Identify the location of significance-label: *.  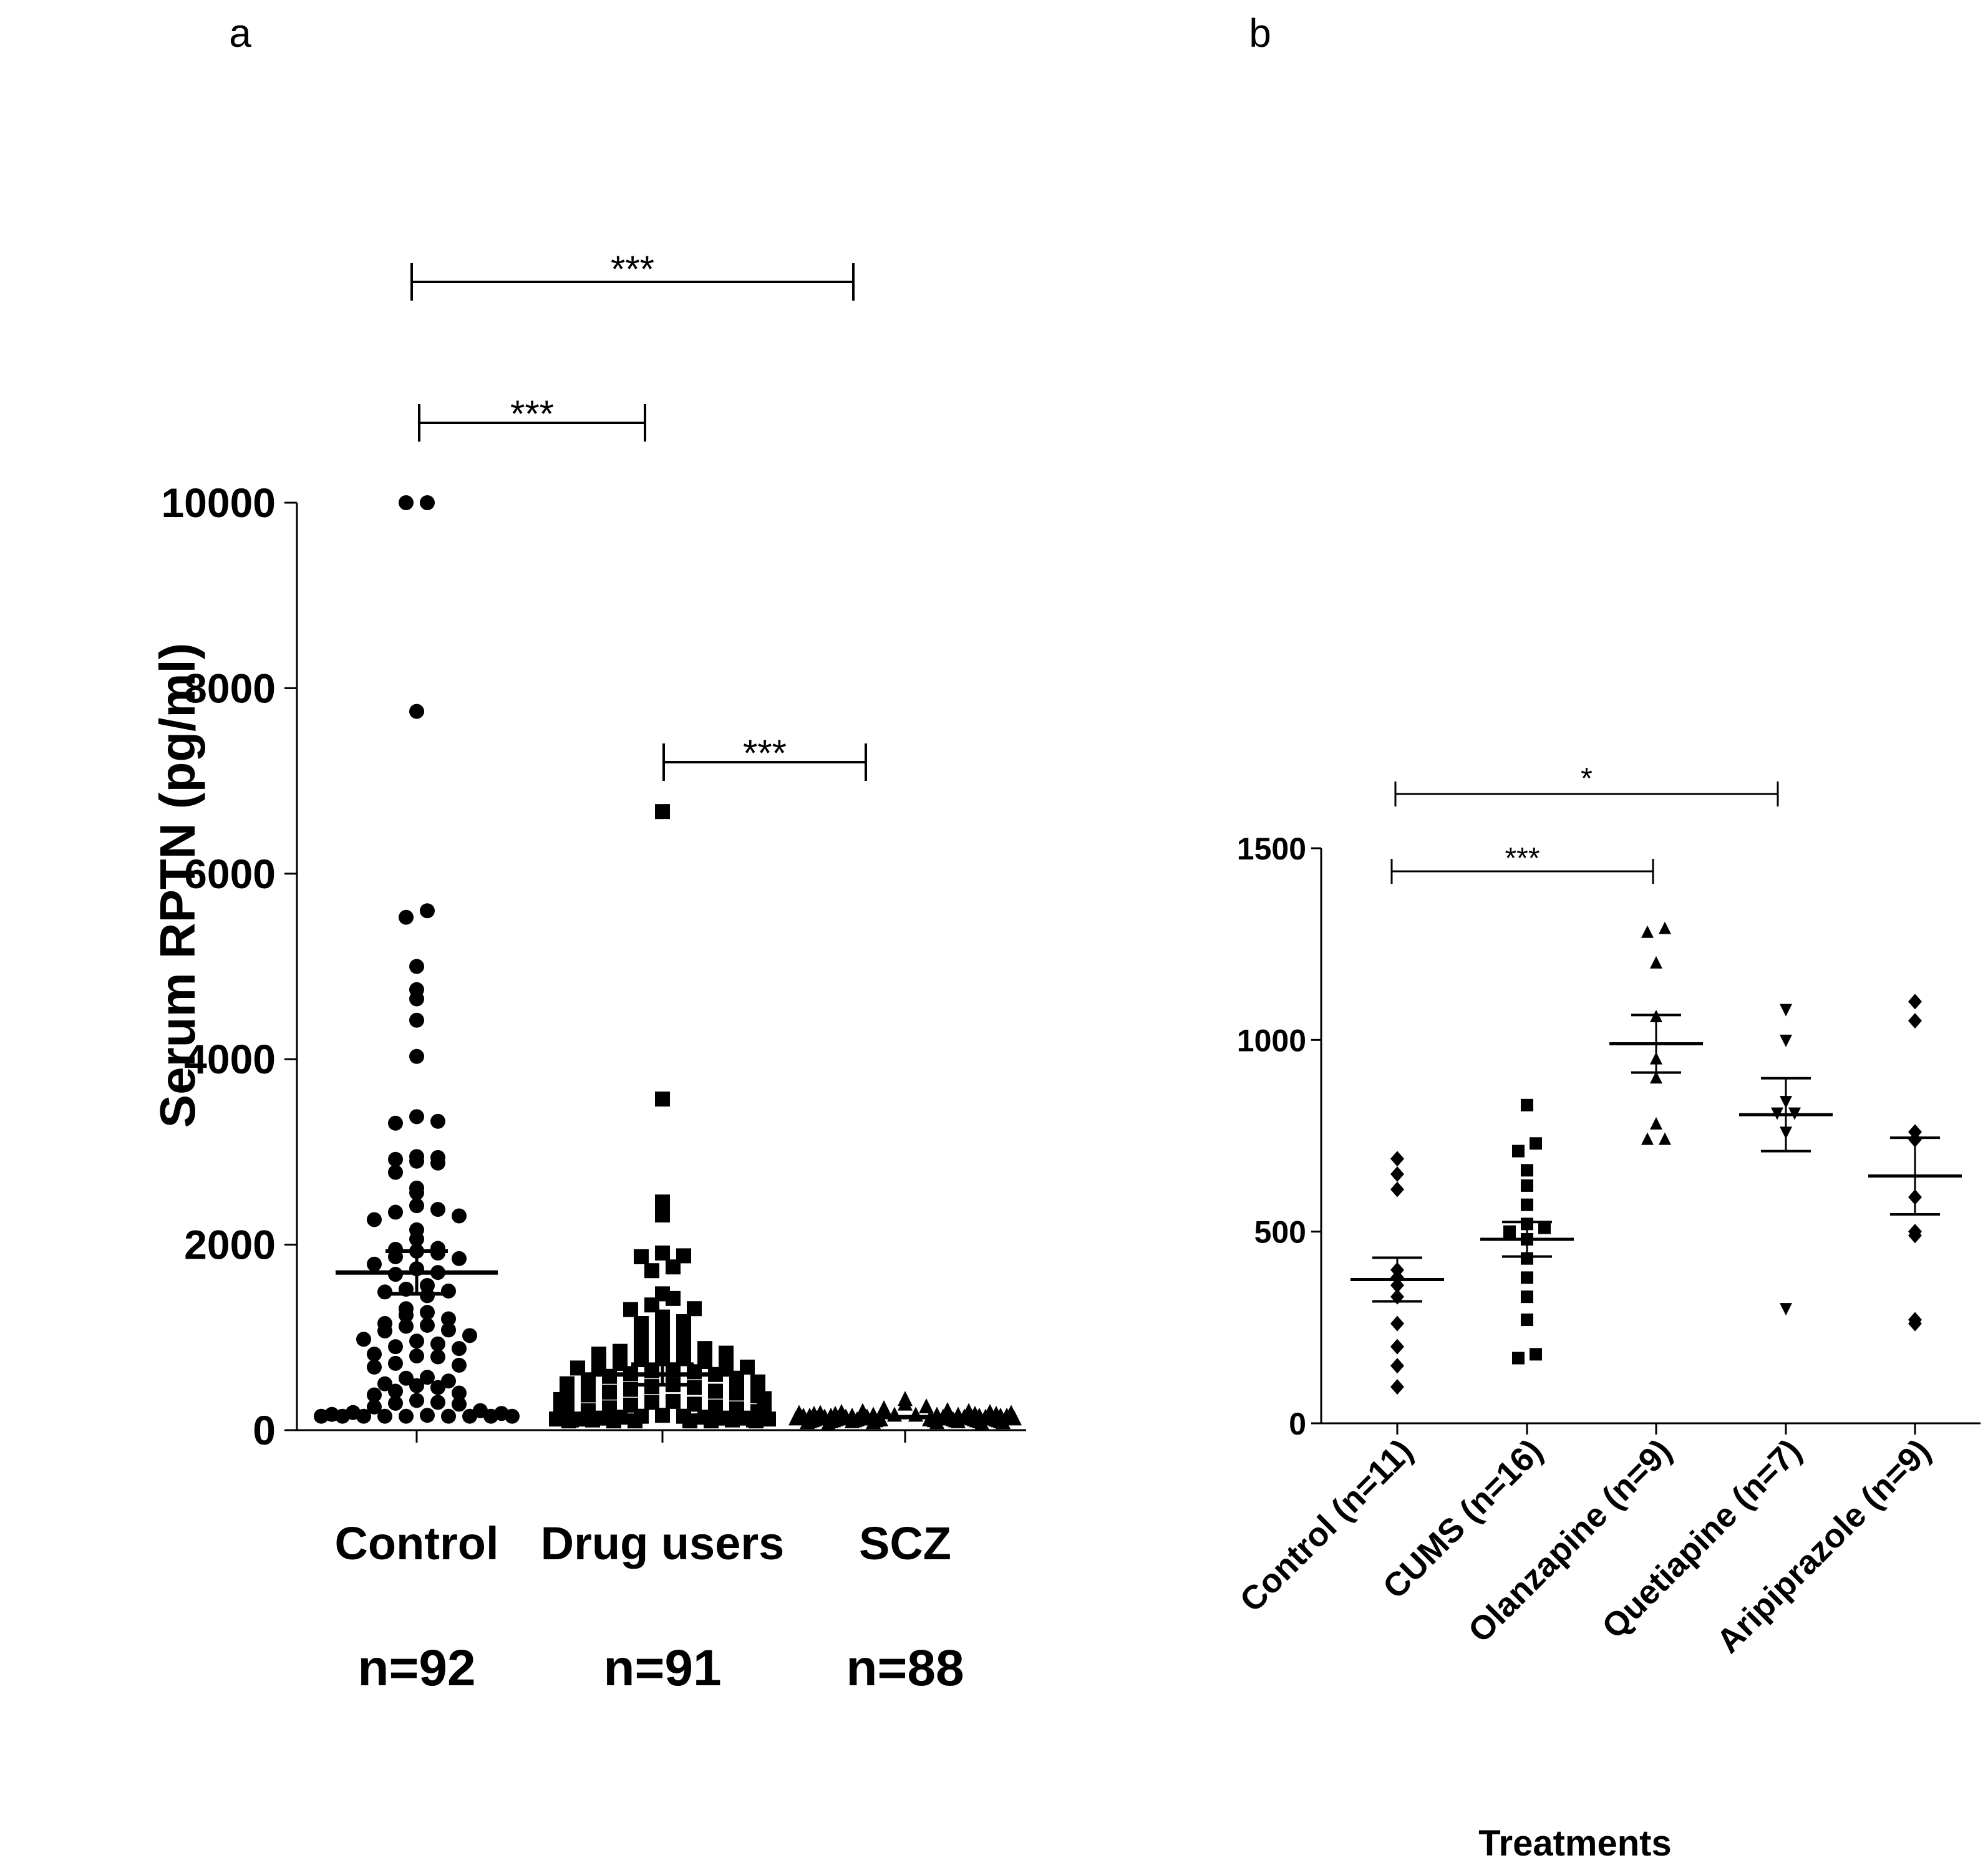
(1587, 779).